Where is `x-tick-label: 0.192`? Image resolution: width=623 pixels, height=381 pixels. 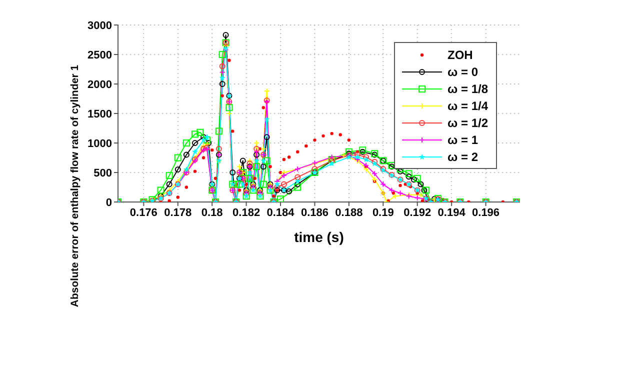
x-tick-label: 0.192 is located at coordinates (418, 212).